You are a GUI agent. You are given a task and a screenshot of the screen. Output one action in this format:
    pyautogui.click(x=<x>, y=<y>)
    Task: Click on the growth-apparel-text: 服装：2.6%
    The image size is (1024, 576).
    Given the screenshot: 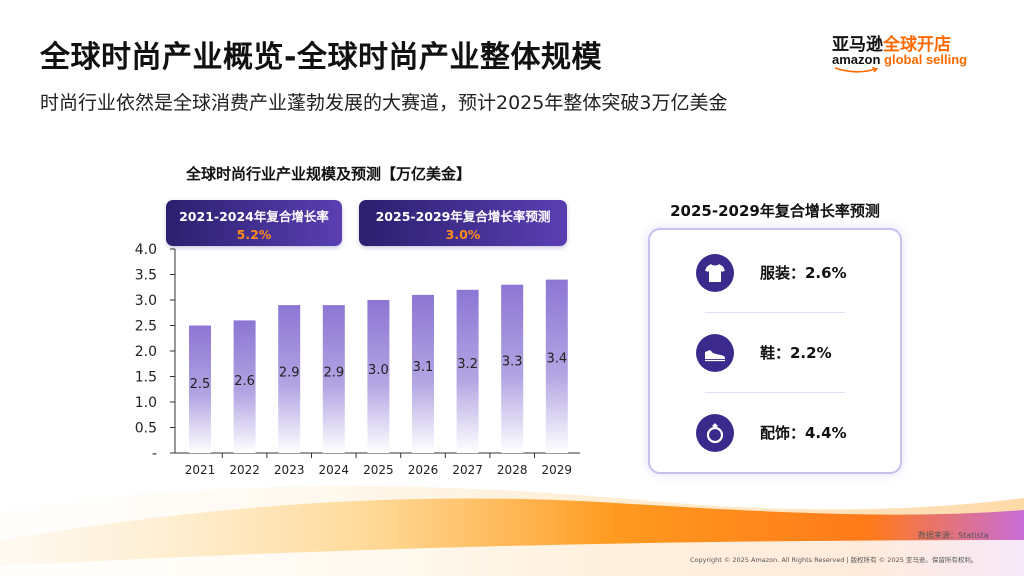 What is the action you would take?
    pyautogui.click(x=803, y=273)
    